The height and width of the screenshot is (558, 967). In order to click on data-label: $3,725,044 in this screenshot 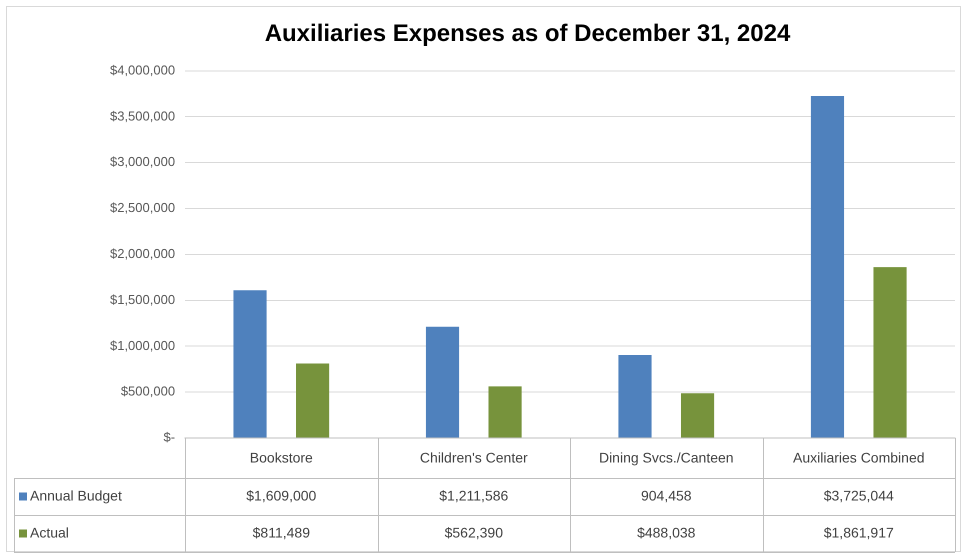, I will do `click(859, 495)`.